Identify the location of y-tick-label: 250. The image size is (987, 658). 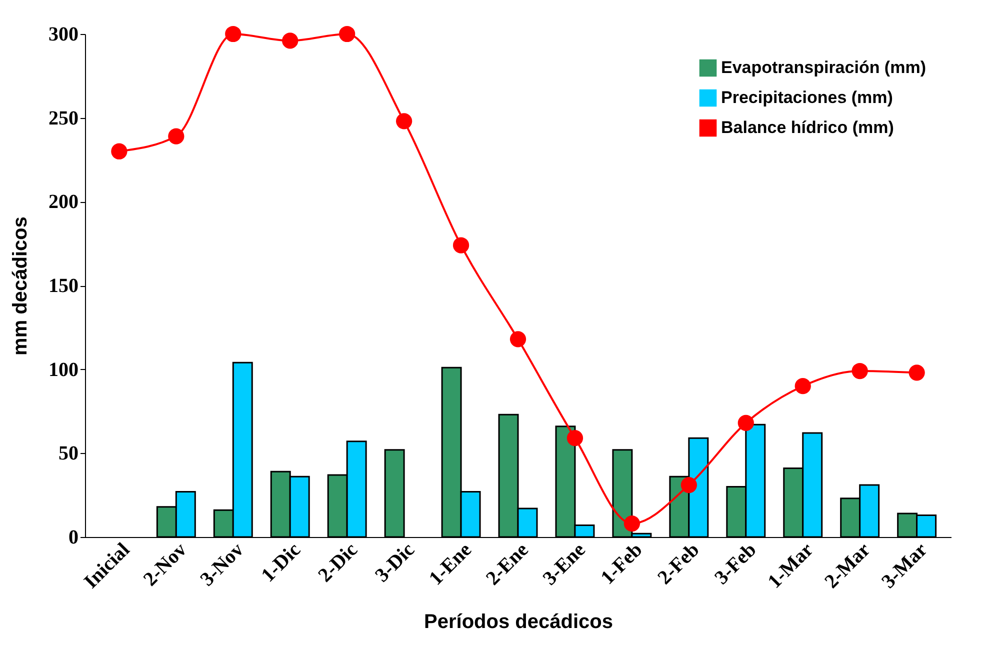
(63, 118).